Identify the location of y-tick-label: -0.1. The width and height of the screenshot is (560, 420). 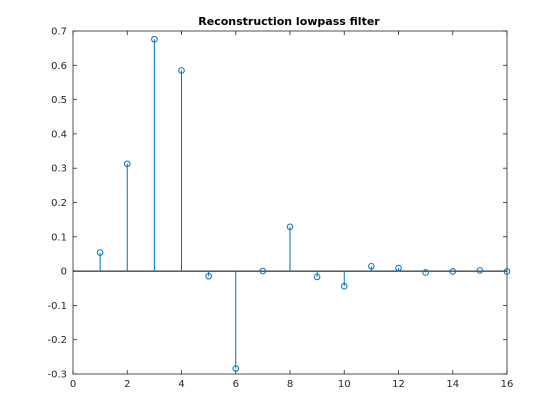
(57, 306).